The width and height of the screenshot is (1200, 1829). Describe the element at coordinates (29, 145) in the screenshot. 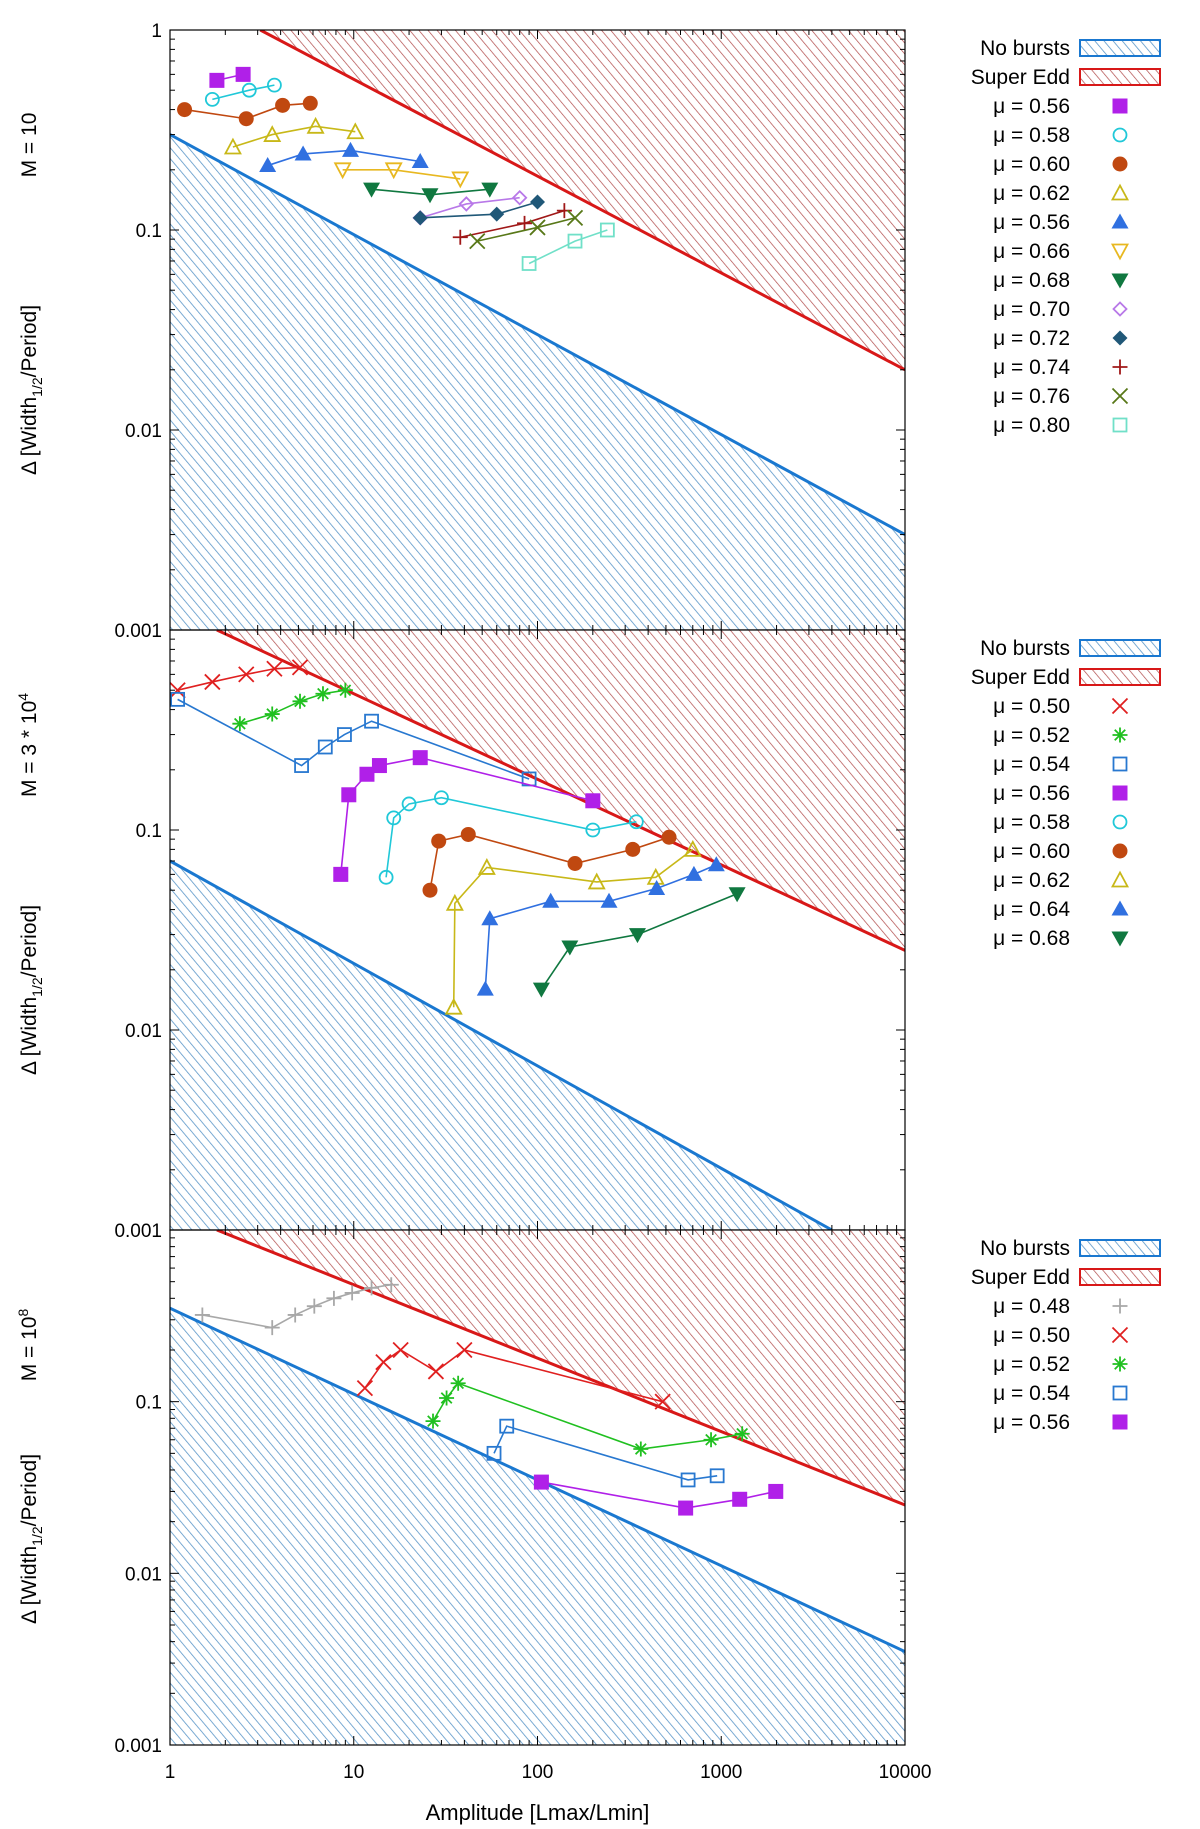

I see `panel-mass-label: M = 10` at that location.